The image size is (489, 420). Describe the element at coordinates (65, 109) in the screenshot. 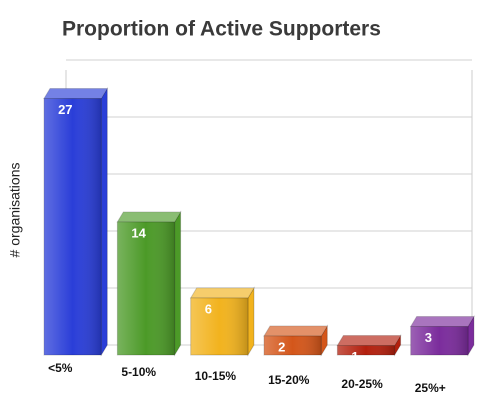

I see `value-label: 27` at that location.